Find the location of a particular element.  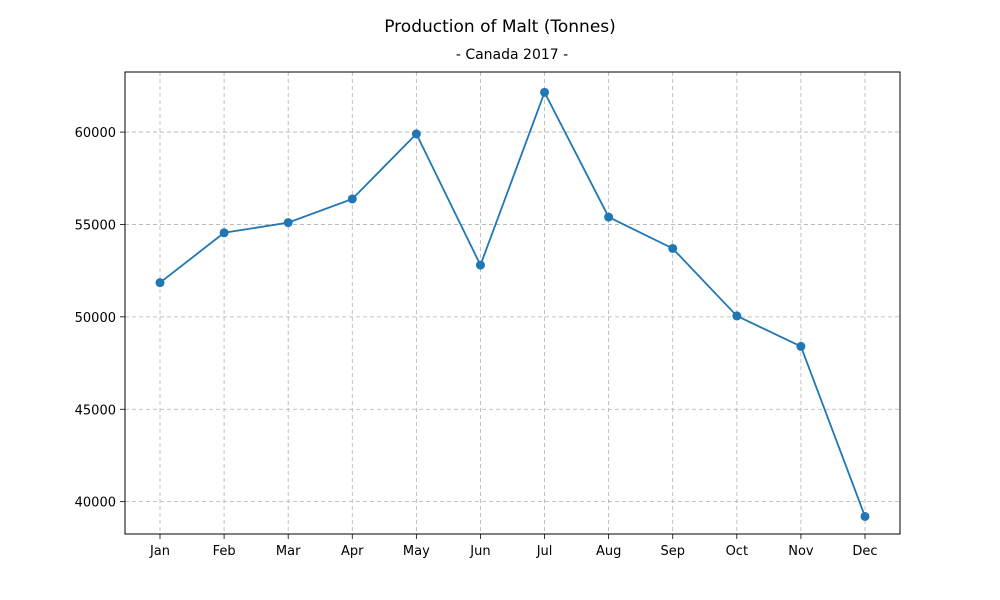

chart-title: Production of Malt (Tonnes) is located at coordinates (500, 27).